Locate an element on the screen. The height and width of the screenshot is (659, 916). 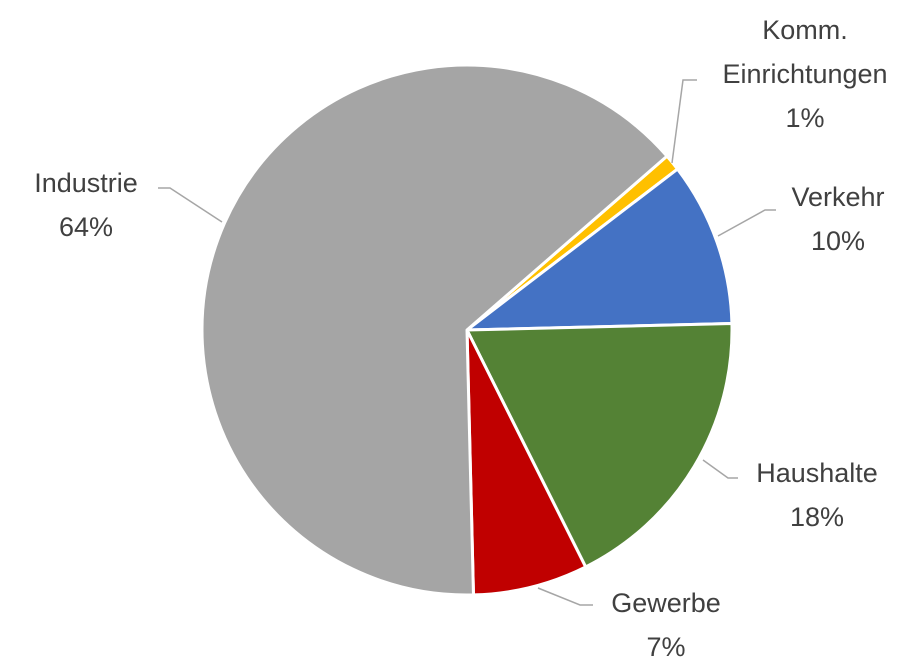
category-label: Haushalte is located at coordinates (817, 473).